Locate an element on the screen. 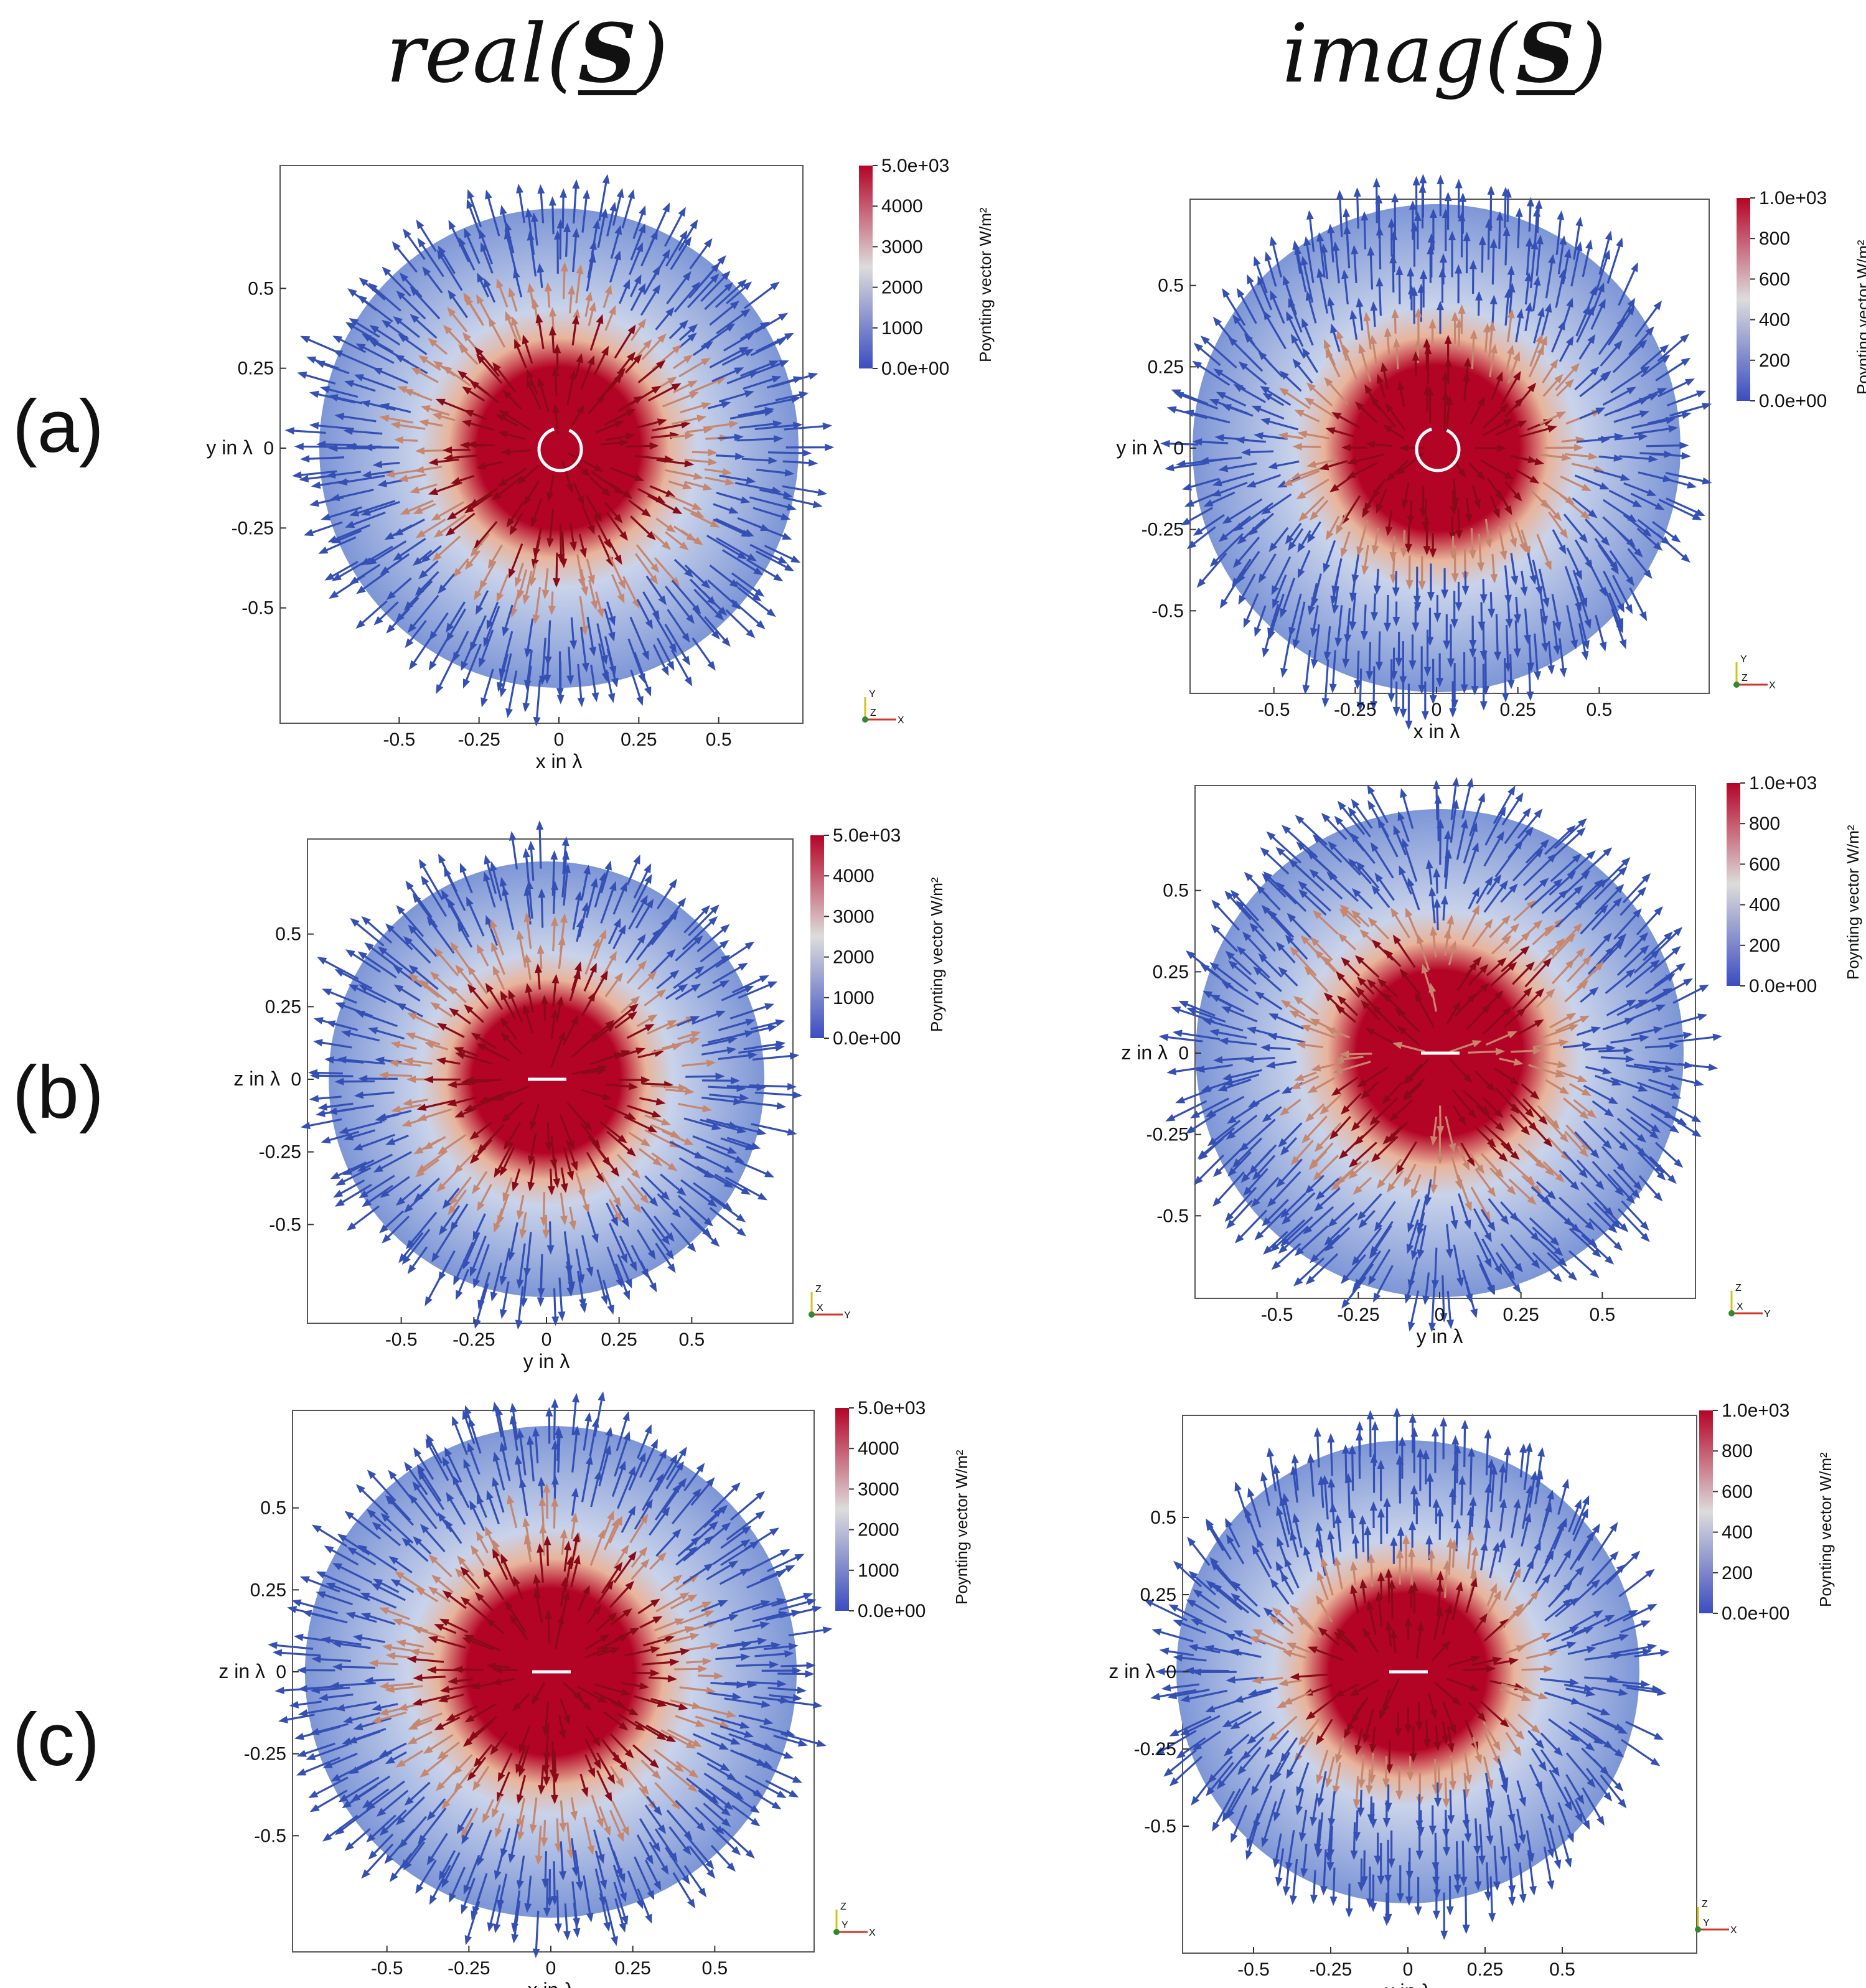 Image resolution: width=1866 pixels, height=1988 pixels. colorbar-tick-label: 0.0e+00 is located at coordinates (1783, 986).